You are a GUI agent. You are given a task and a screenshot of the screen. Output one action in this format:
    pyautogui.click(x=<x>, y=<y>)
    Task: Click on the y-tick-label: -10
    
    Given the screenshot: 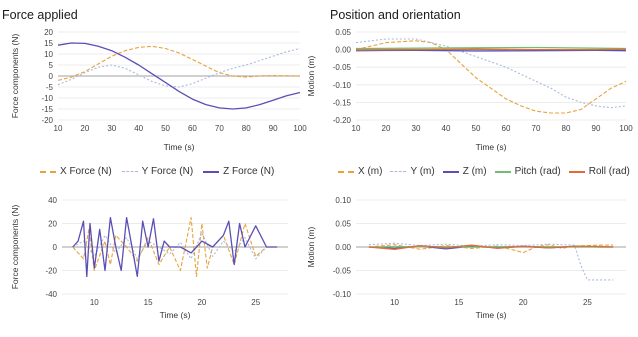 What is the action you would take?
    pyautogui.click(x=47, y=98)
    